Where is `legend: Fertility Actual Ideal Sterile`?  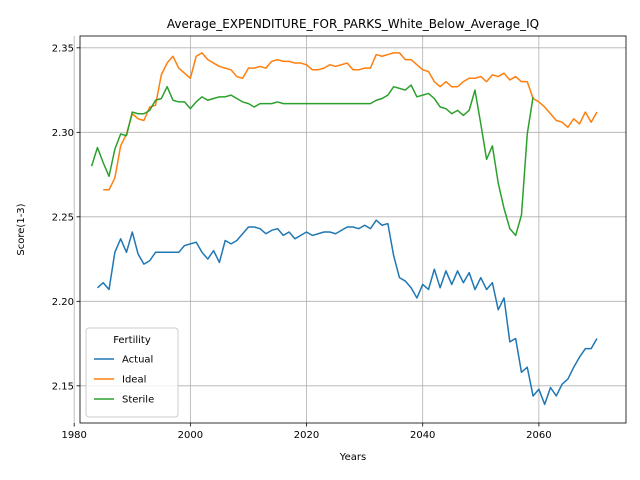 legend: Fertility Actual Ideal Sterile is located at coordinates (132, 372).